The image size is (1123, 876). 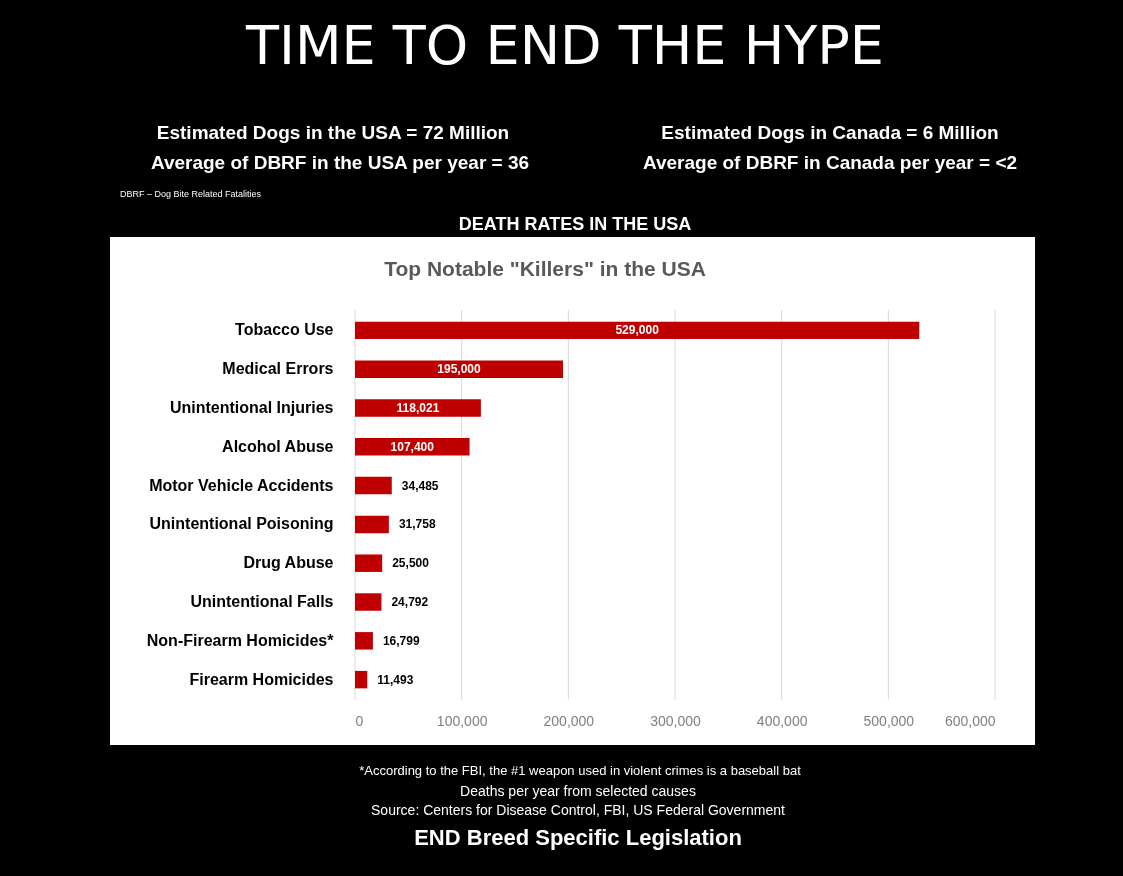 What do you see at coordinates (410, 602) in the screenshot?
I see `data-label: 24,792` at bounding box center [410, 602].